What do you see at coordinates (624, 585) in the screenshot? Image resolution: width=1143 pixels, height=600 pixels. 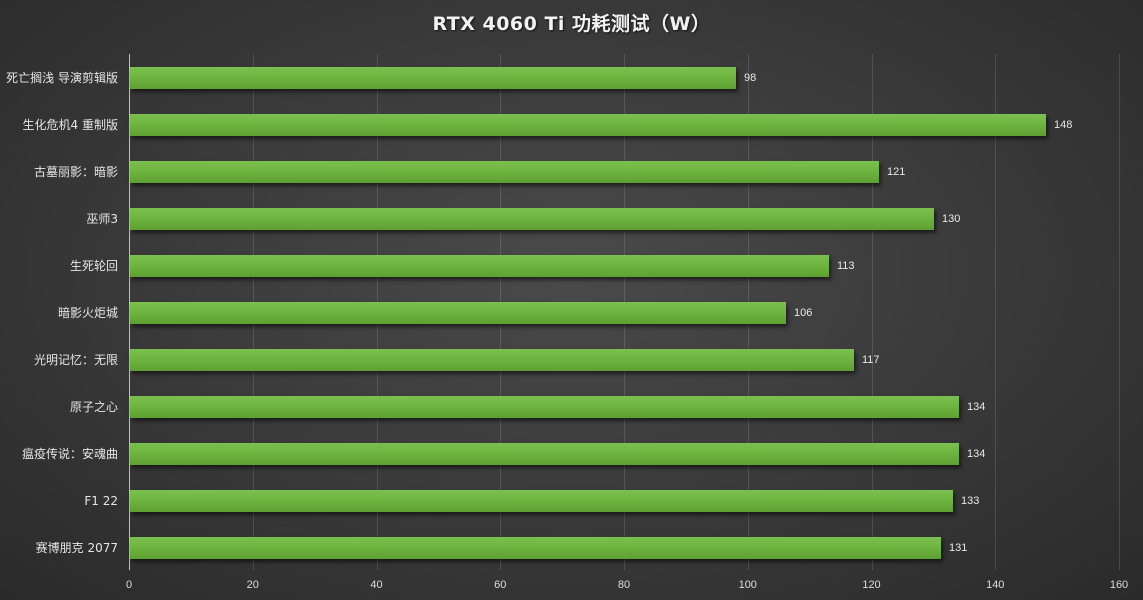 I see `x-tick-label: 80` at bounding box center [624, 585].